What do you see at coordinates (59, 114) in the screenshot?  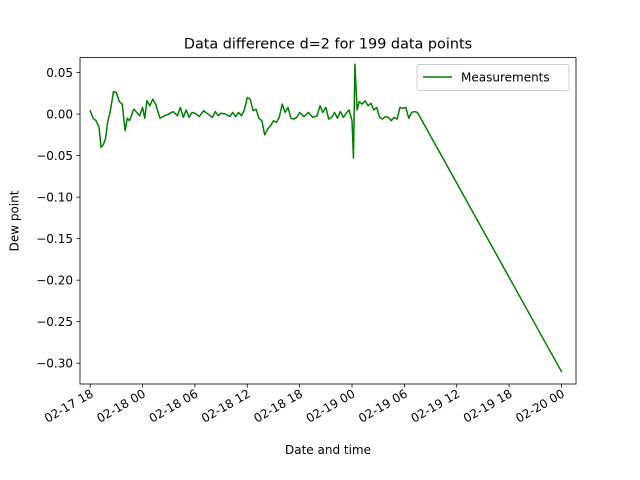 I see `y-tick-label: 0.00` at bounding box center [59, 114].